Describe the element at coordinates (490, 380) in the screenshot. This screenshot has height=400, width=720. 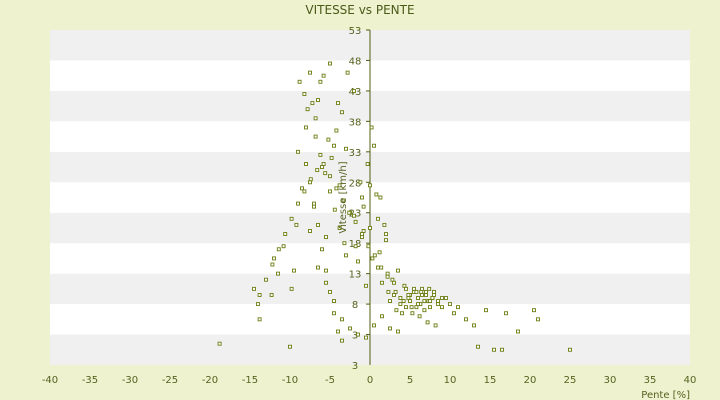
I see `x-tick-label: 15` at that location.